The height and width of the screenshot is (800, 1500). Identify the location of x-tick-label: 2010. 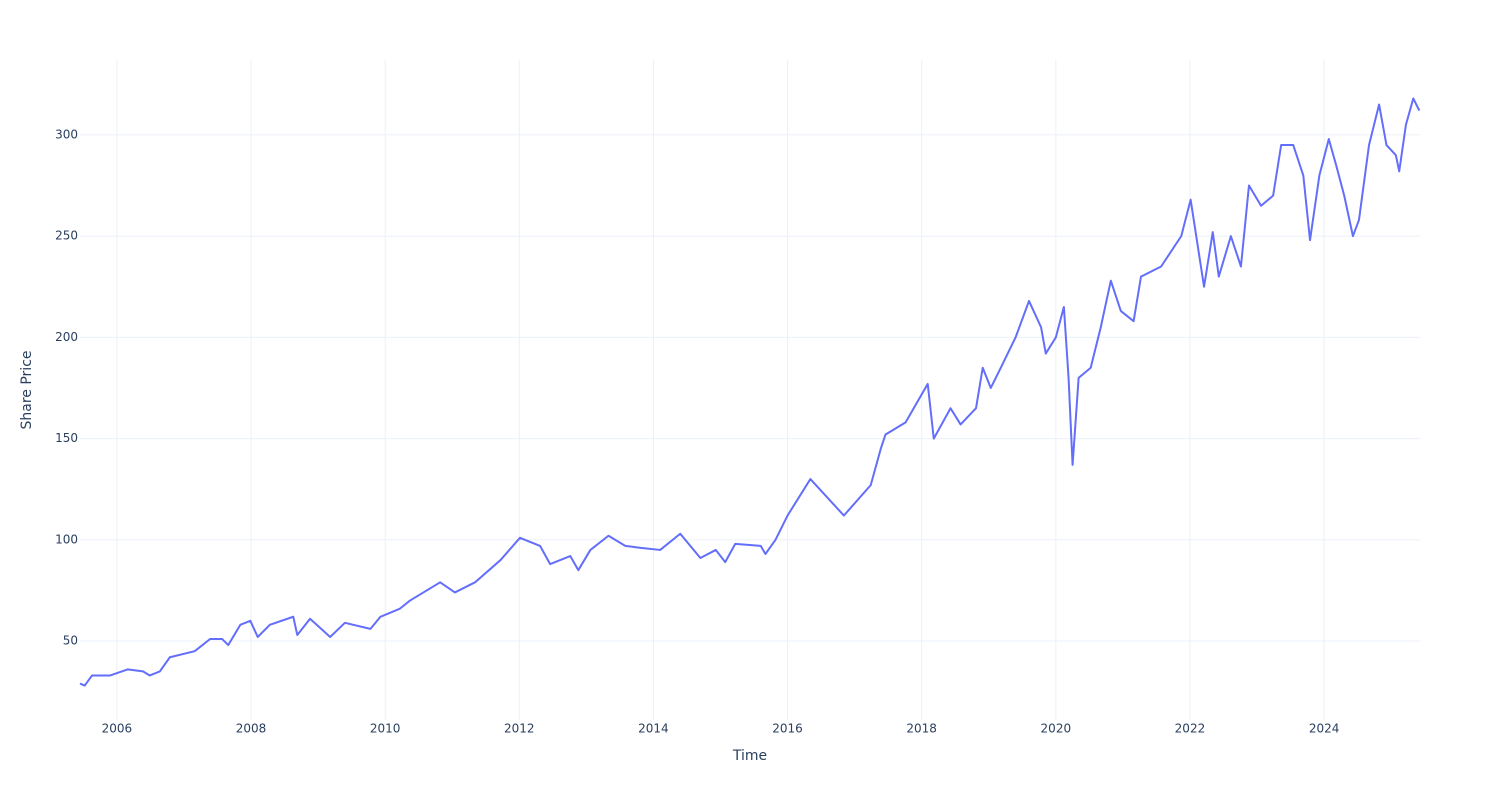
(385, 729).